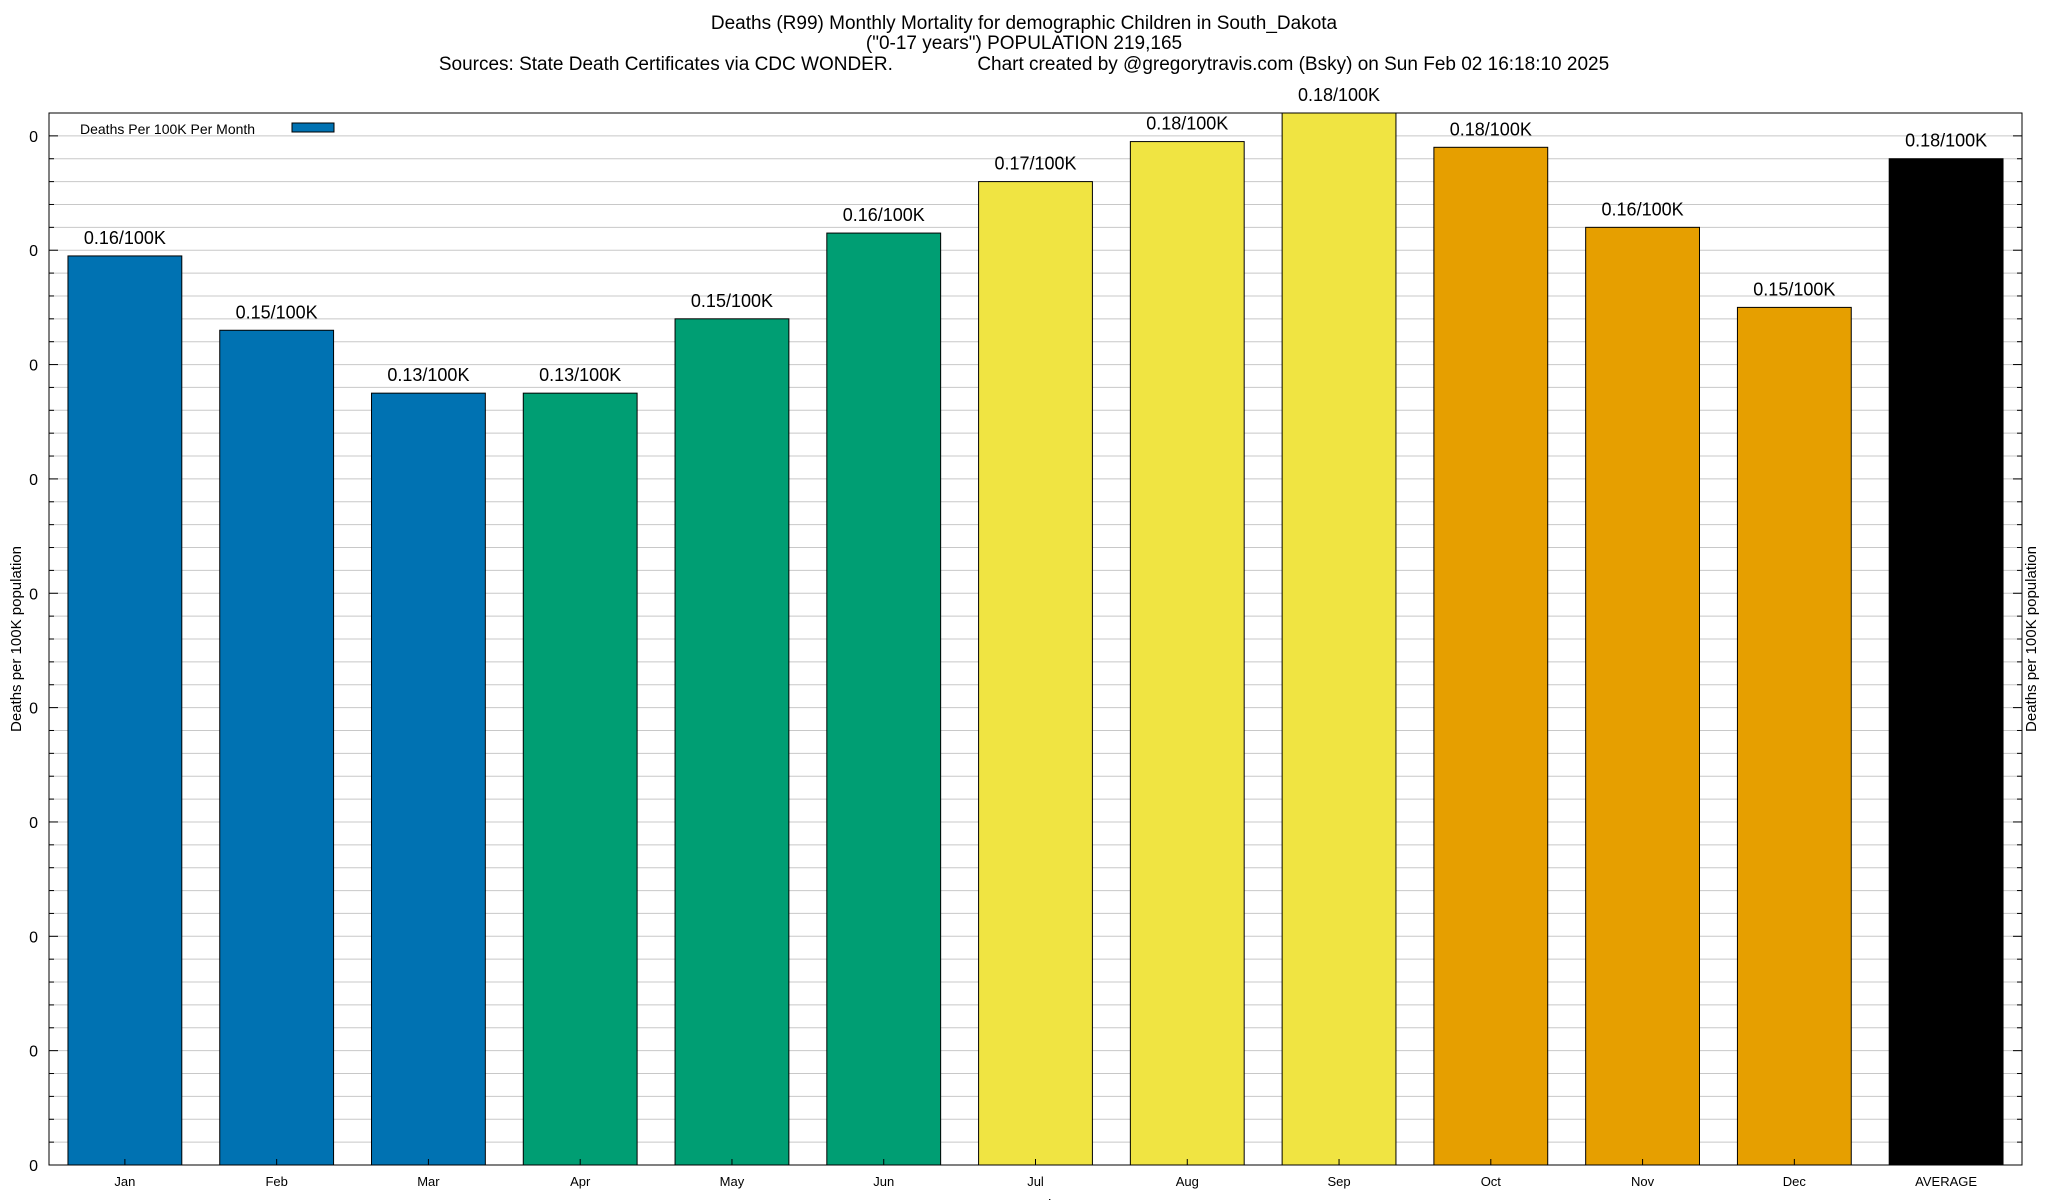 Image resolution: width=2048 pixels, height=1200 pixels. What do you see at coordinates (276, 1181) in the screenshot?
I see `x-tick-label: Feb` at bounding box center [276, 1181].